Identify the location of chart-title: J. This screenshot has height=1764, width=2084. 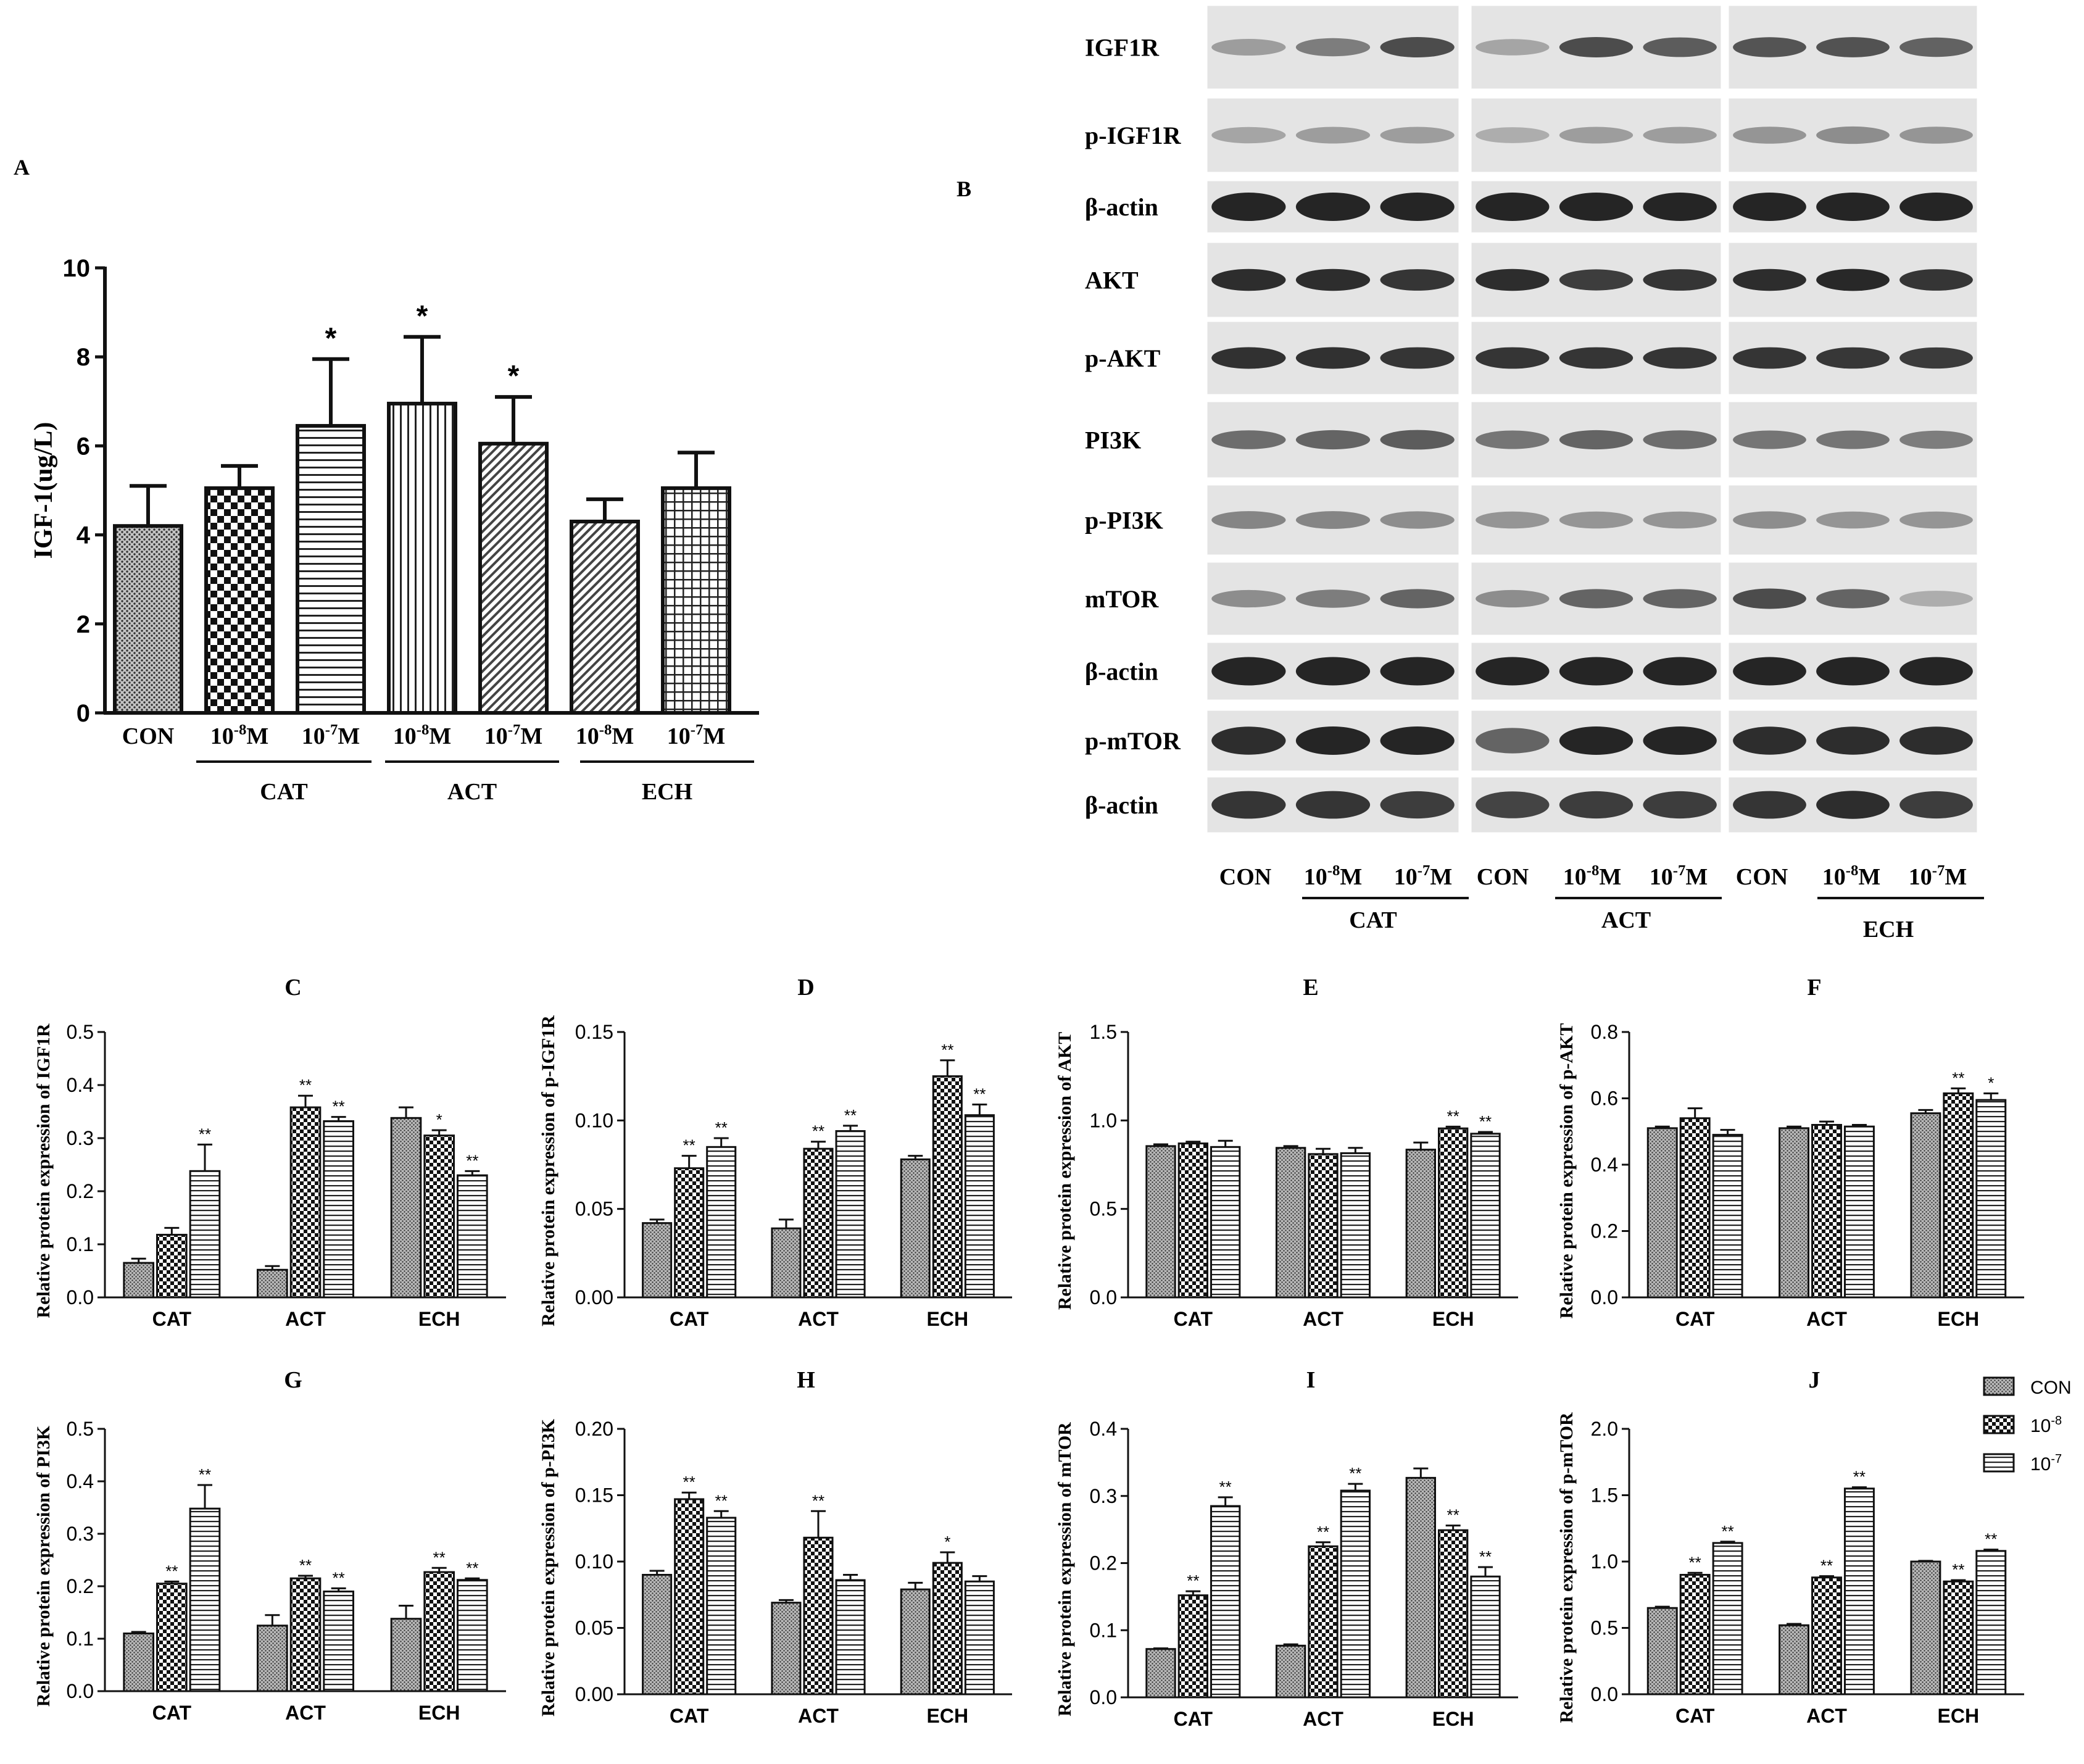
(1814, 1380).